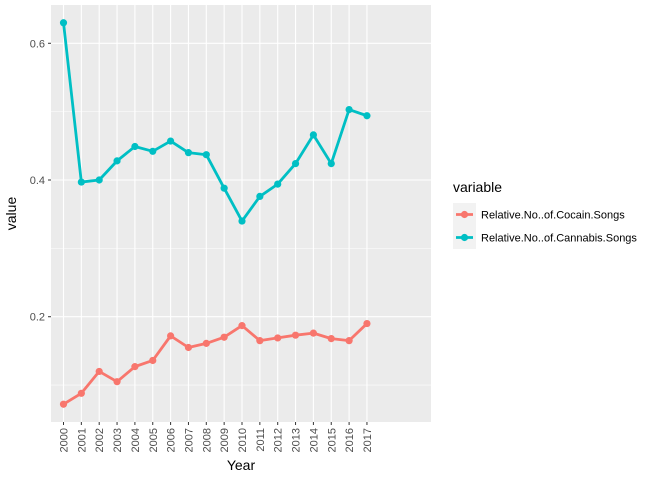 The image size is (672, 480). I want to click on x-tick-label: 2012, so click(279, 440).